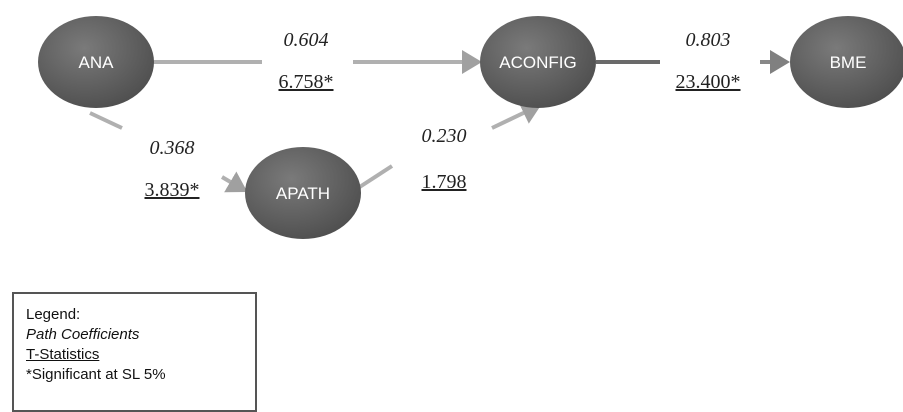 The height and width of the screenshot is (412, 903). I want to click on t-statistic-ana-aconfig: 6.758*, so click(306, 82).